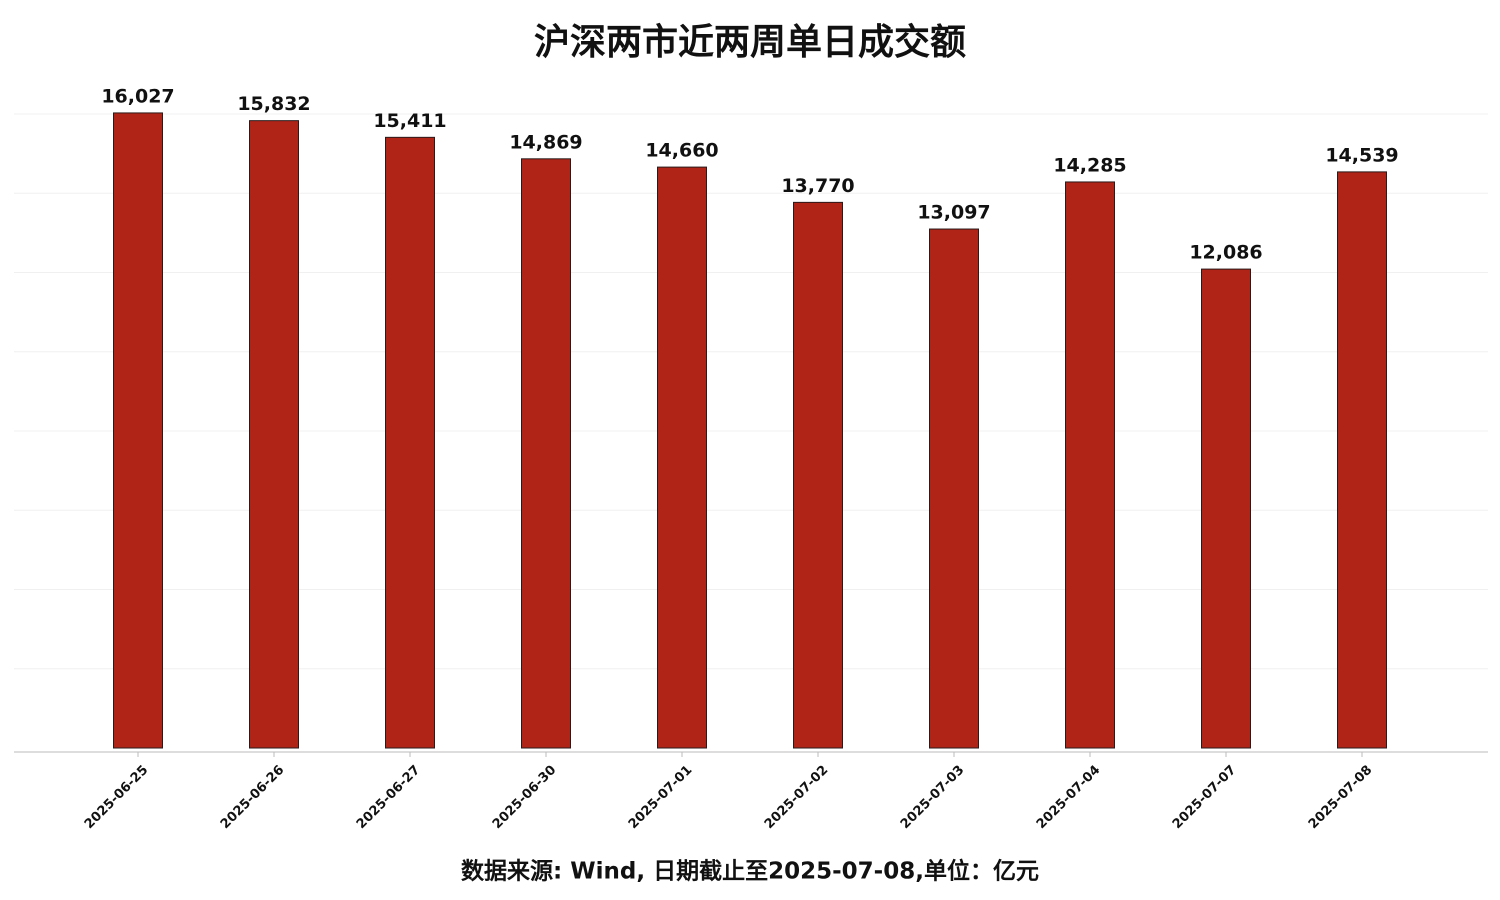 This screenshot has width=1500, height=900. What do you see at coordinates (409, 121) in the screenshot?
I see `data-label: 15,411` at bounding box center [409, 121].